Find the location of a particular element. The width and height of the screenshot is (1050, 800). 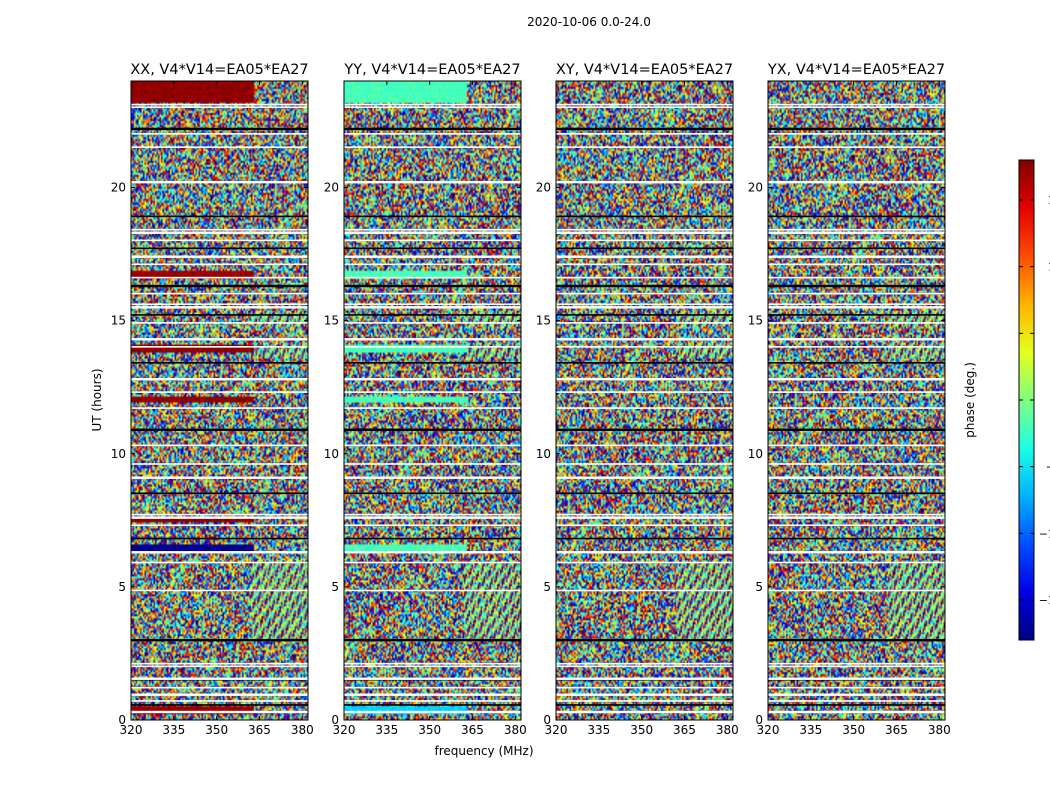

figure-title: 2020-10-06 0.0-24.0 is located at coordinates (589, 22).